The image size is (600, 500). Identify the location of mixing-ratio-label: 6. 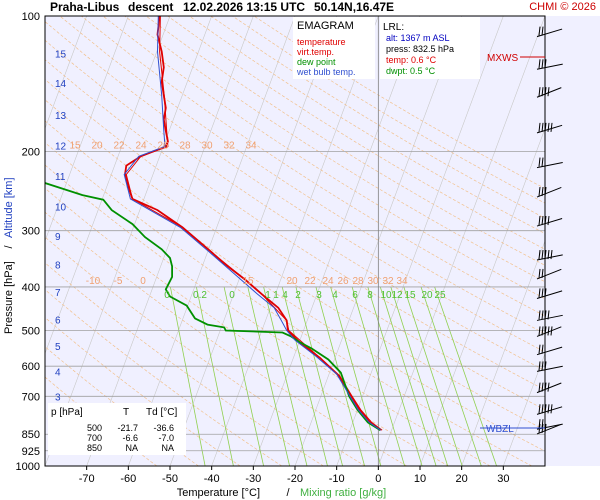
(355, 295).